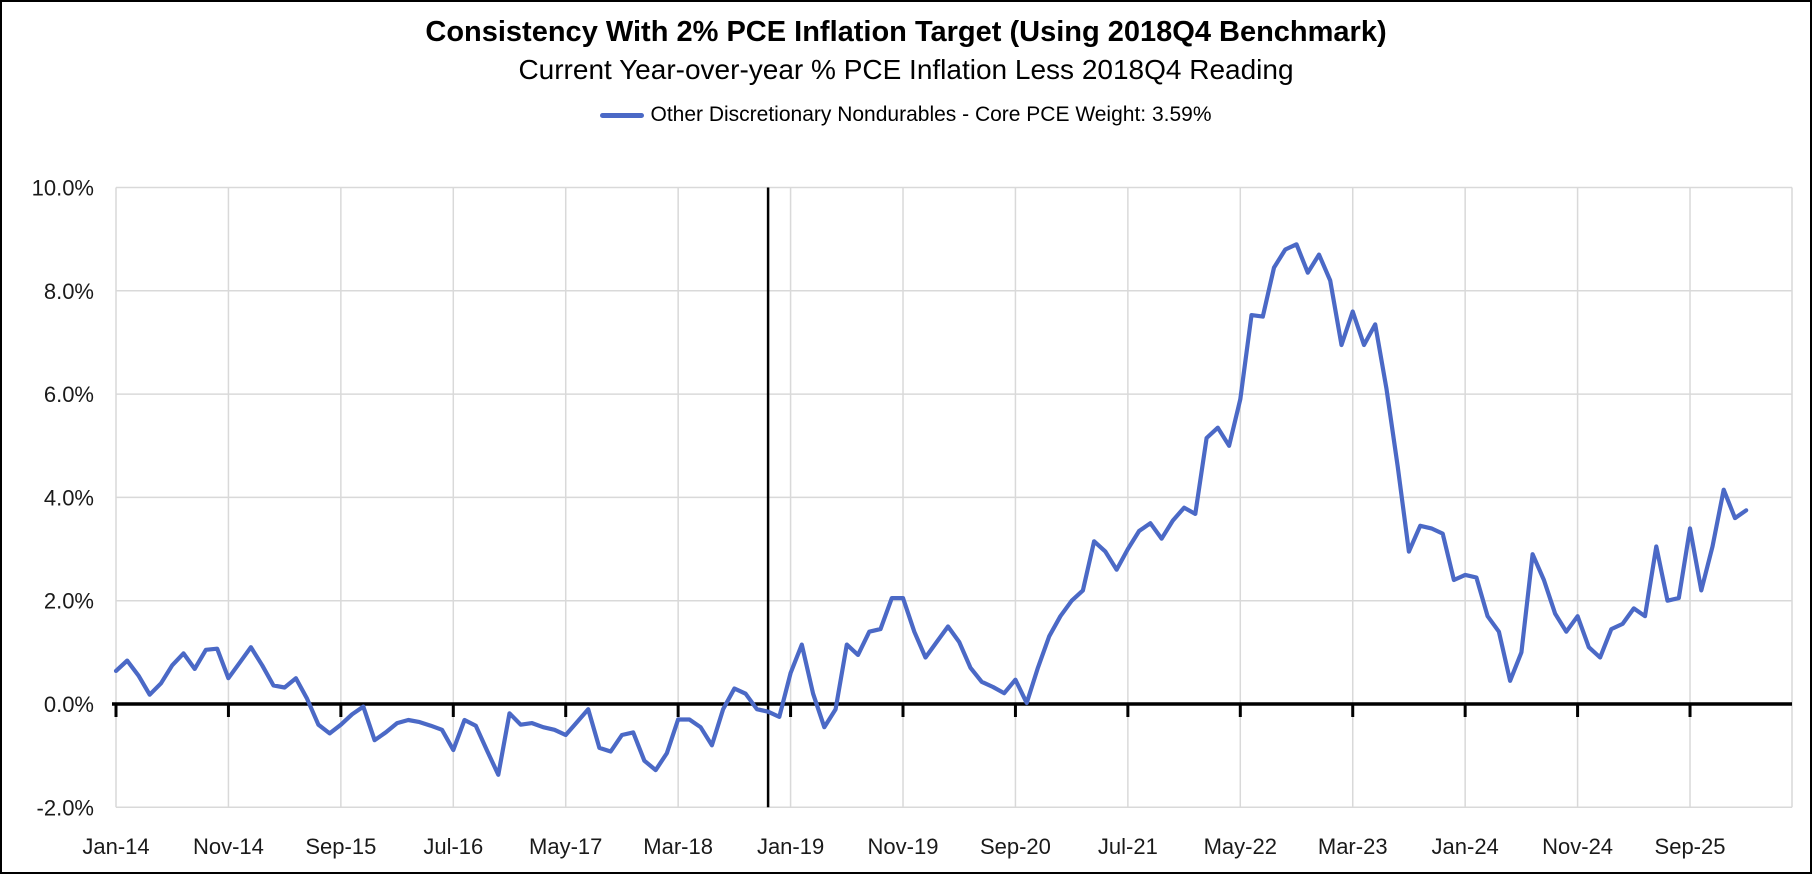  What do you see at coordinates (1690, 846) in the screenshot?
I see `x-tick-label: Sep-25` at bounding box center [1690, 846].